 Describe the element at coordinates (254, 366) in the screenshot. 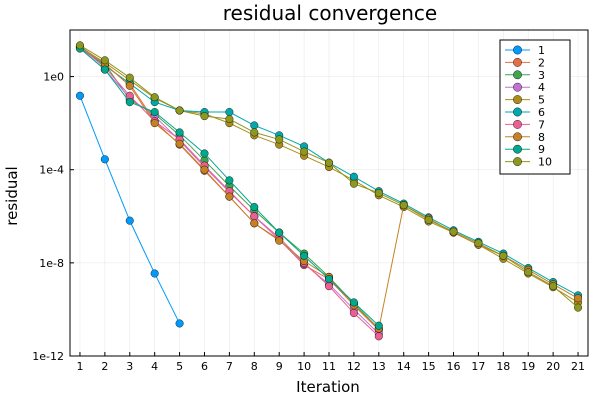

I see `x-tick-label: 8` at that location.